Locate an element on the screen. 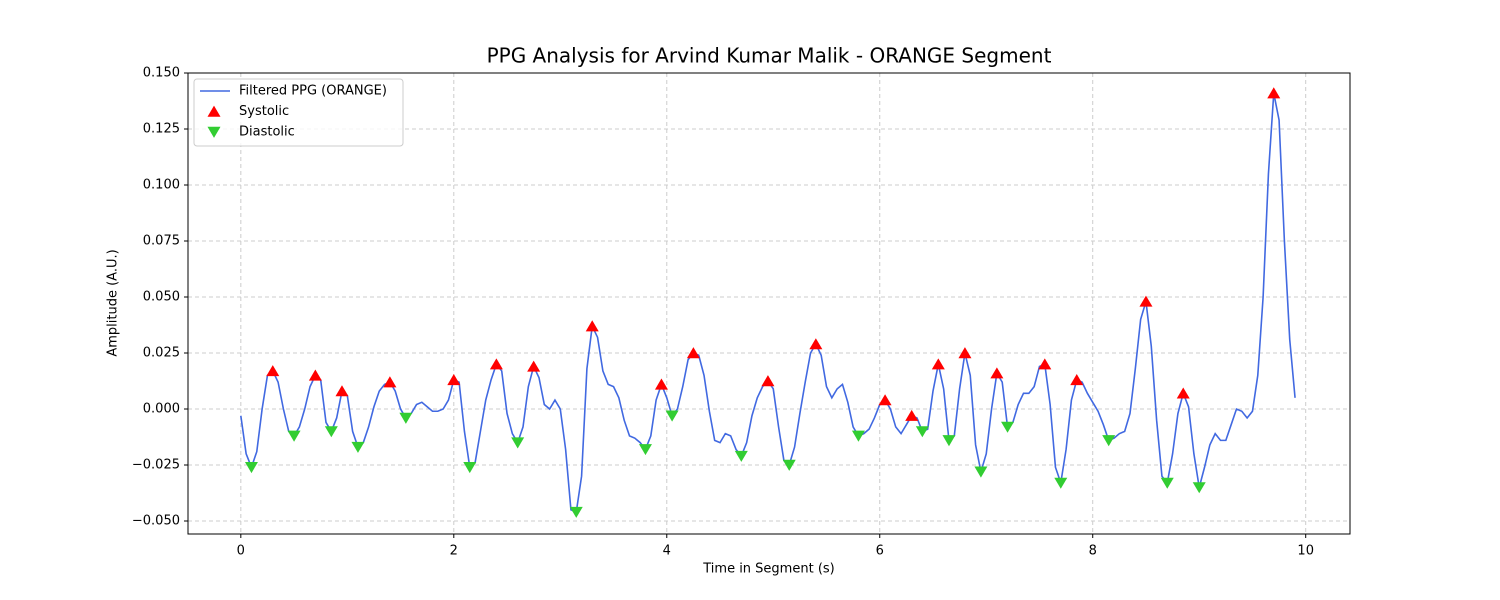  y-tick-label: −0.050 is located at coordinates (156, 521).